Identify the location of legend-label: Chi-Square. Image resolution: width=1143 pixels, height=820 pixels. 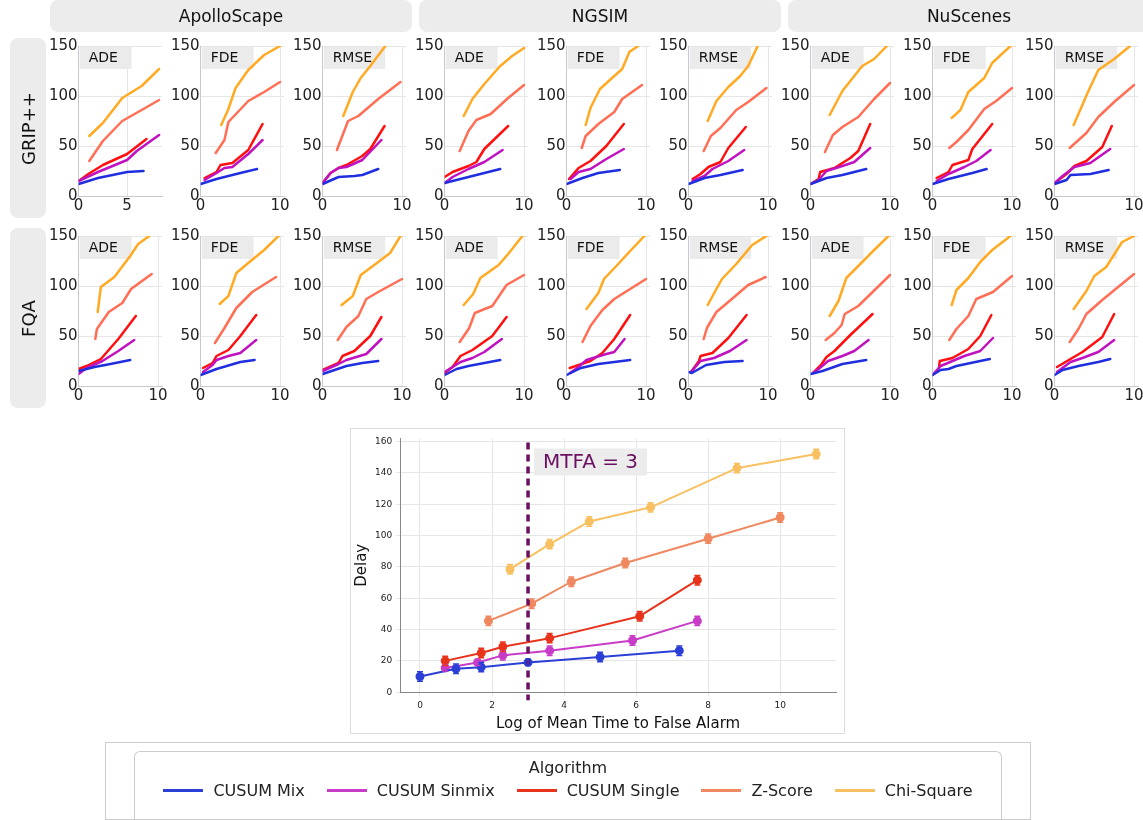
(928, 790).